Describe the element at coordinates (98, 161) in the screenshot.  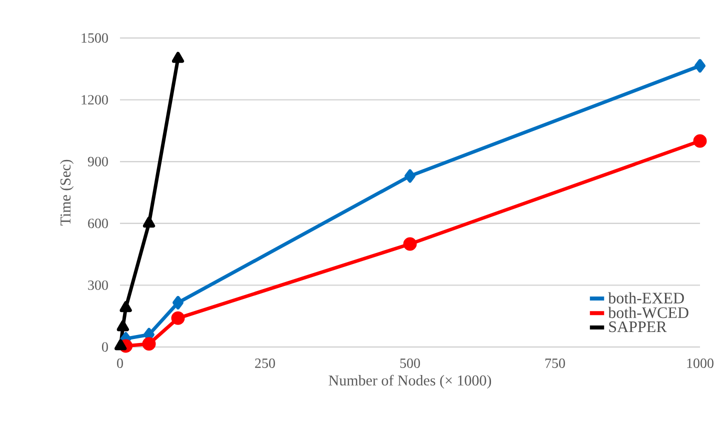
I see `y-tick-label: 900` at that location.